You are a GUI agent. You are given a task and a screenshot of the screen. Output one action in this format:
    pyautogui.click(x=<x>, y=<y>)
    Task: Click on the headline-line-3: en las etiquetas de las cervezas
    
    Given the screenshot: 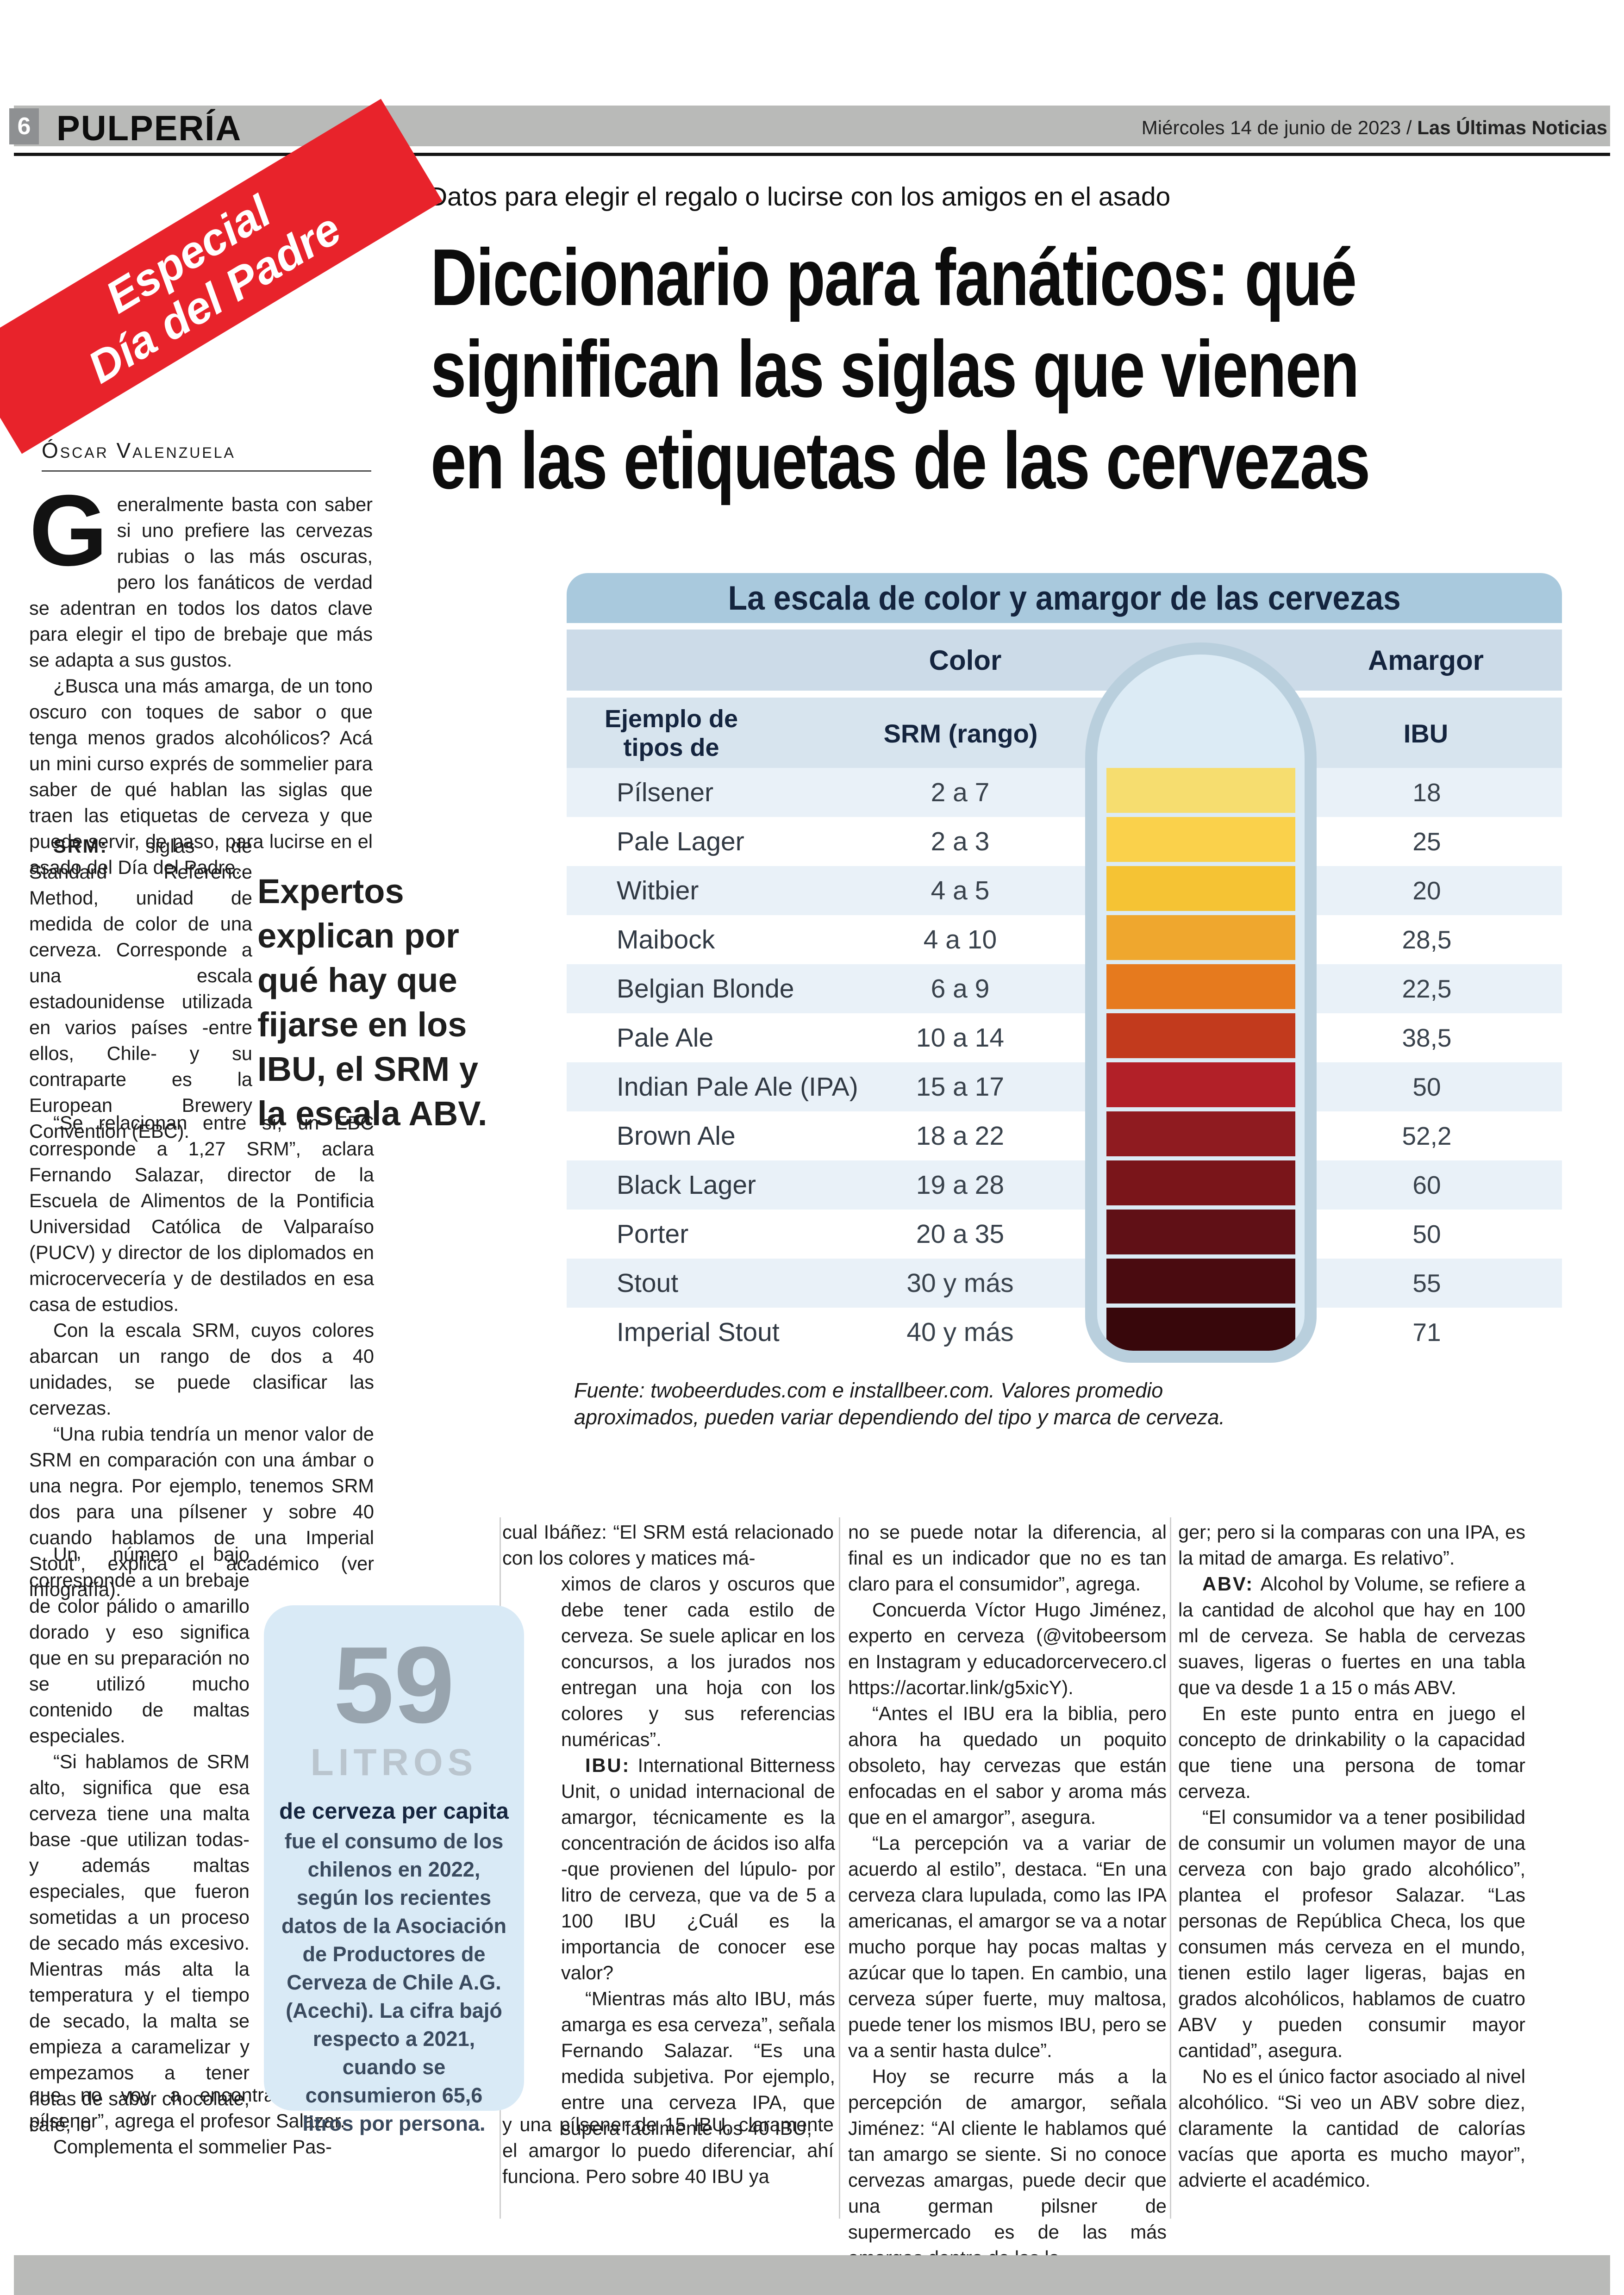 What is the action you would take?
    pyautogui.click(x=900, y=460)
    